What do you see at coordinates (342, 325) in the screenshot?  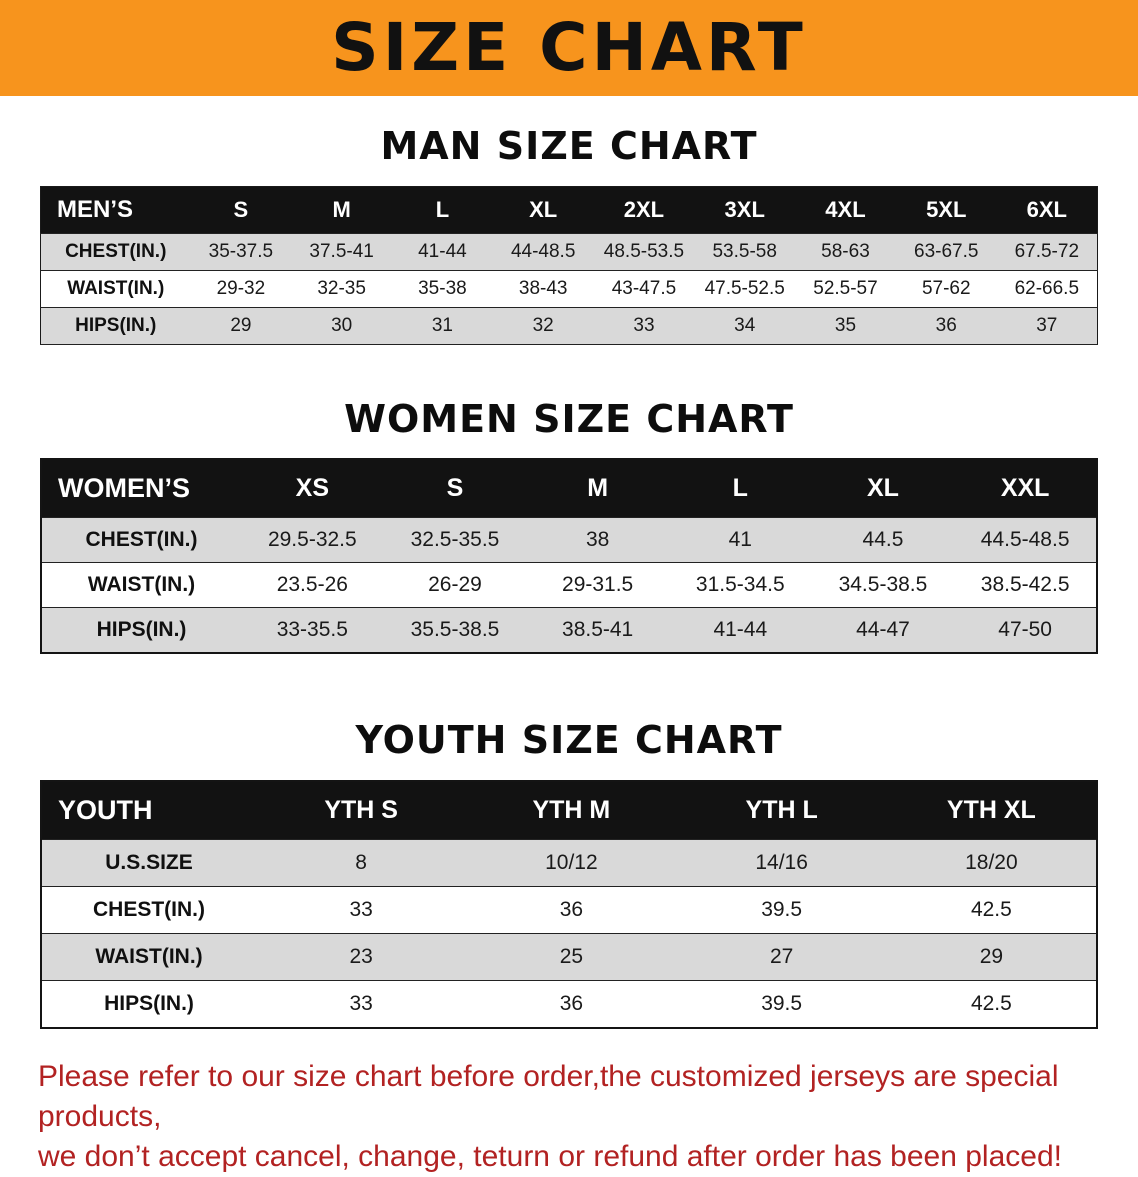 I see `size-value-cell: 30` at bounding box center [342, 325].